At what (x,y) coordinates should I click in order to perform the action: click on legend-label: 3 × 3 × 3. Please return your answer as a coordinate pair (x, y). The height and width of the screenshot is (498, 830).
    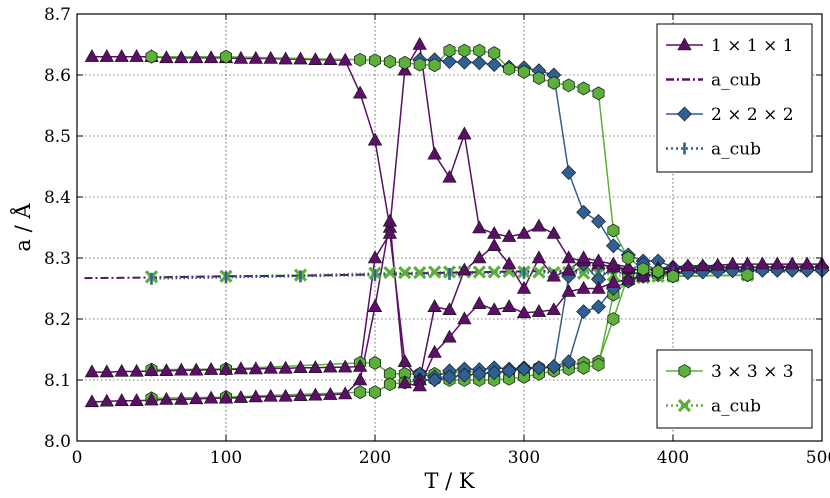
    Looking at the image, I should click on (752, 372).